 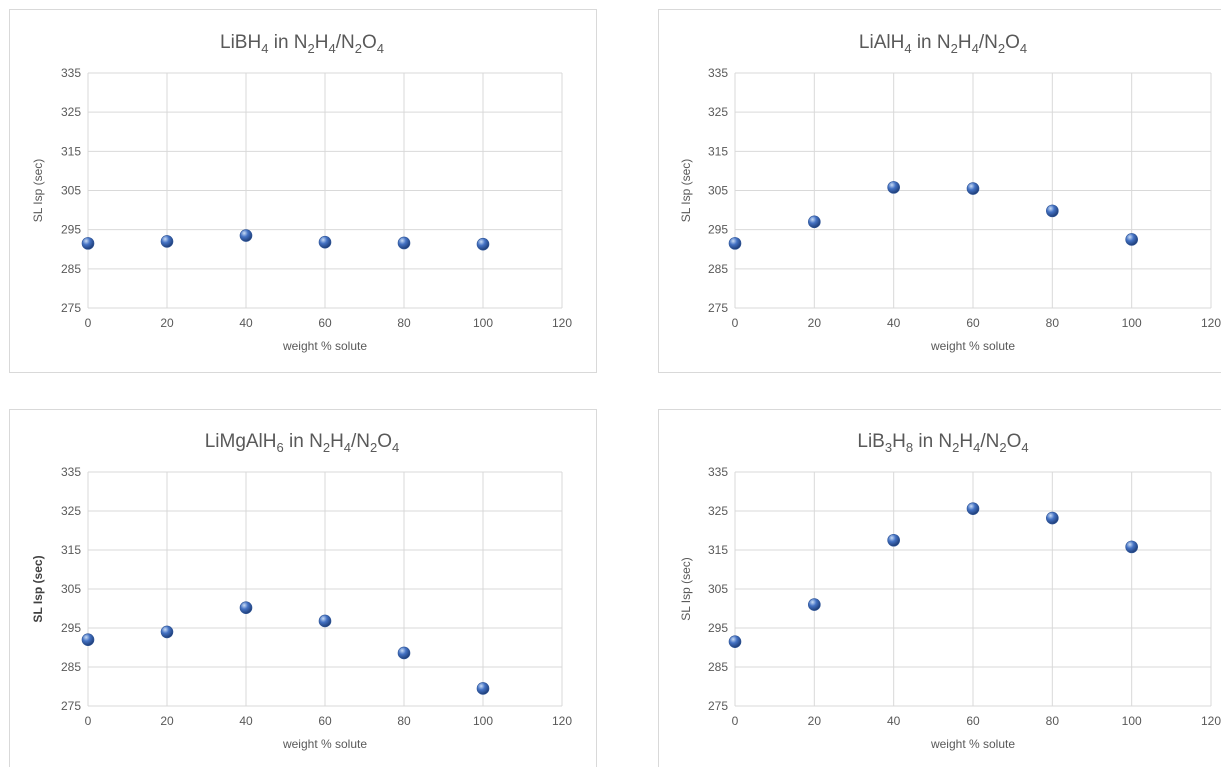 What do you see at coordinates (909, 447) in the screenshot?
I see `title-subscript: 8` at bounding box center [909, 447].